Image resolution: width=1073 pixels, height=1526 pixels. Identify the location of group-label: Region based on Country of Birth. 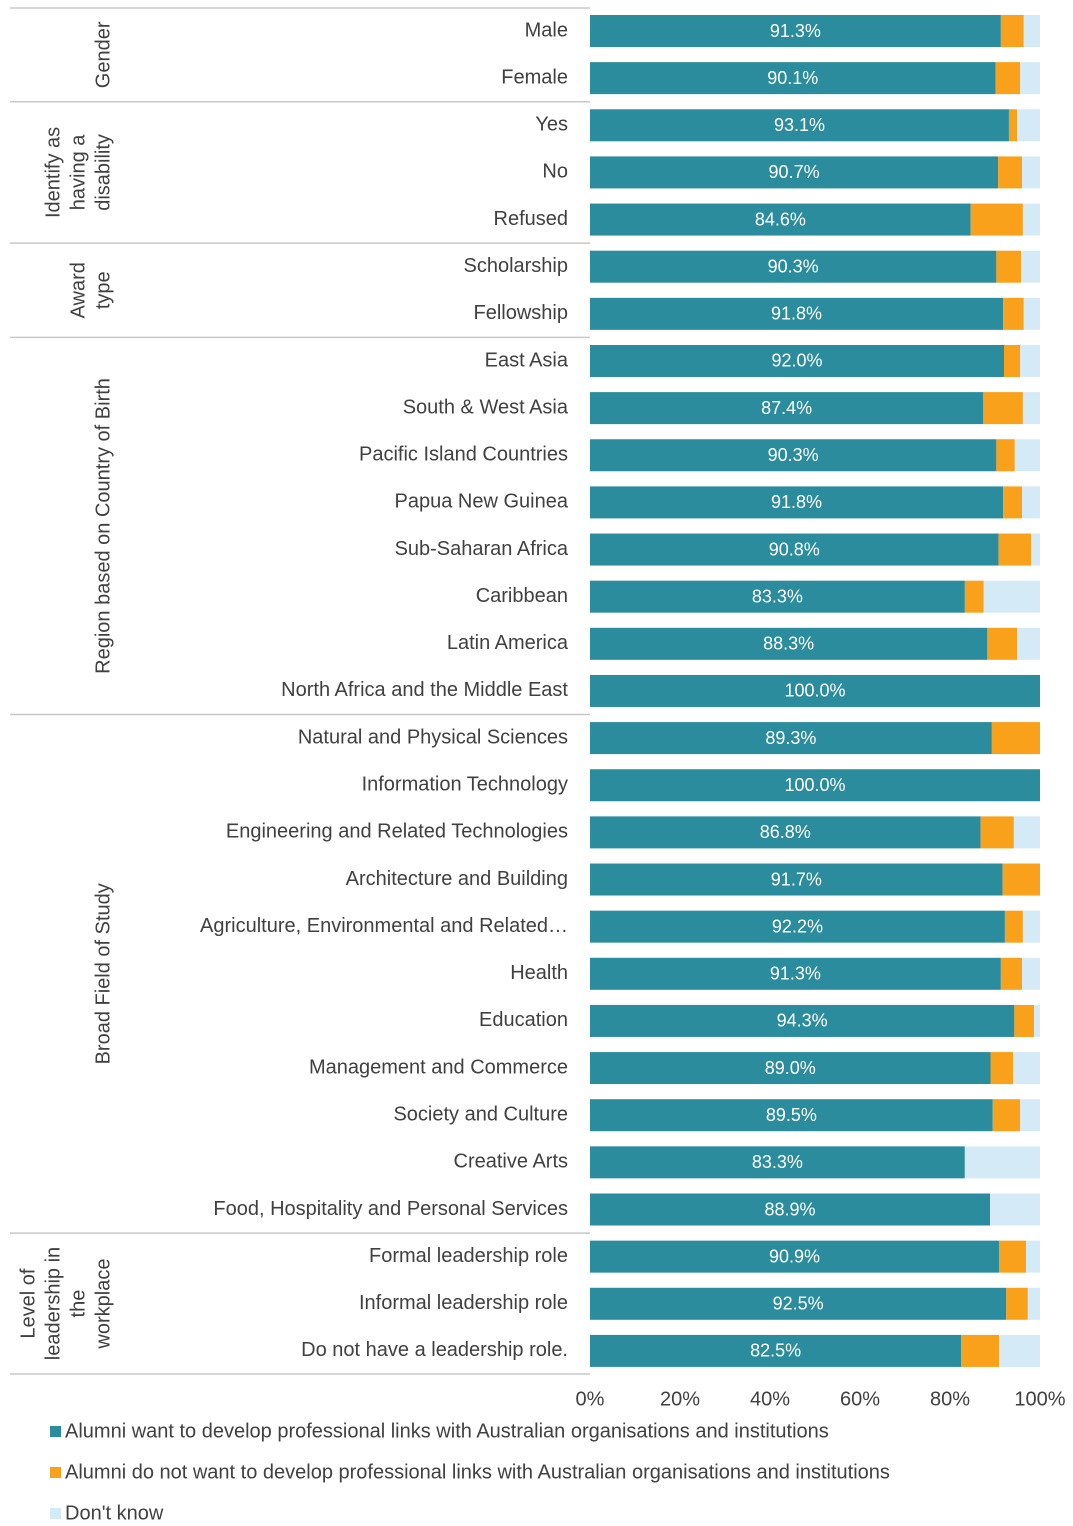
(103, 526).